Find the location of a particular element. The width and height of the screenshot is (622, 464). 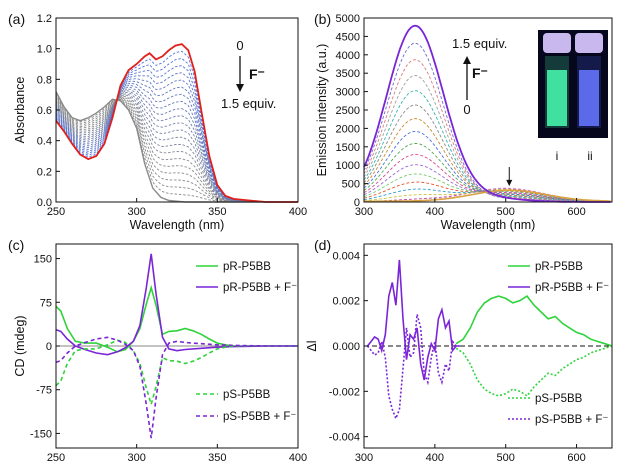

panel-label: (b) is located at coordinates (322, 19).